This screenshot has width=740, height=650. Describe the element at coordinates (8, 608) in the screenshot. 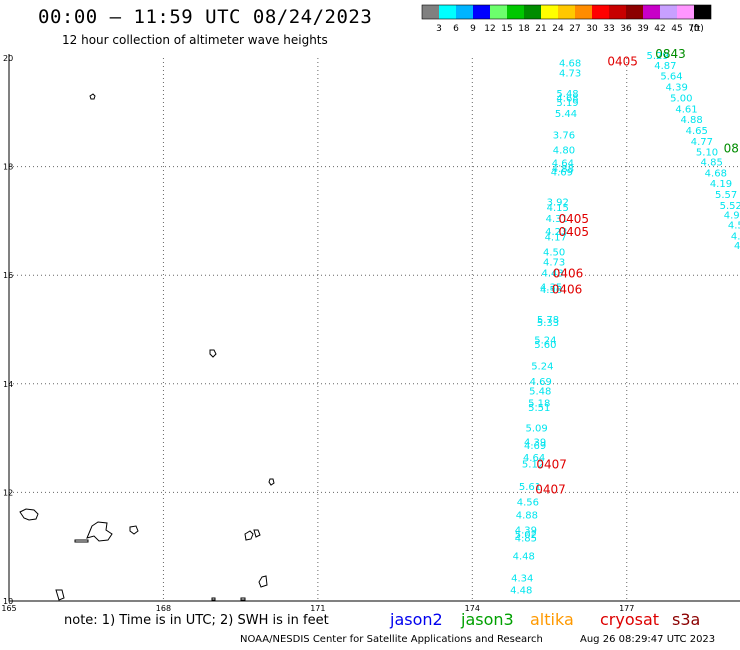

I see `x-axis-tick-label: 165` at that location.